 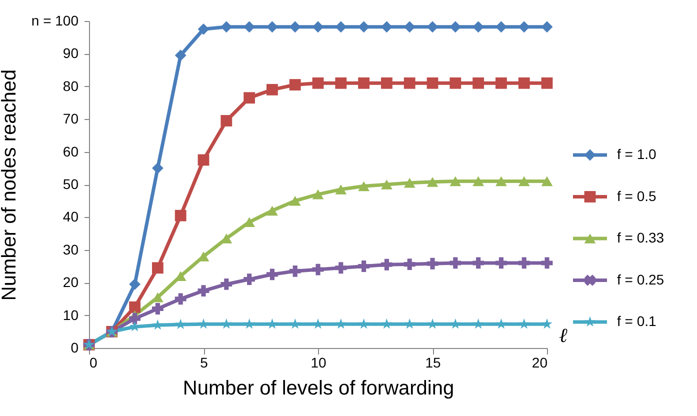 I want to click on x-axis-title: Number of levels of forwarding, so click(x=318, y=389).